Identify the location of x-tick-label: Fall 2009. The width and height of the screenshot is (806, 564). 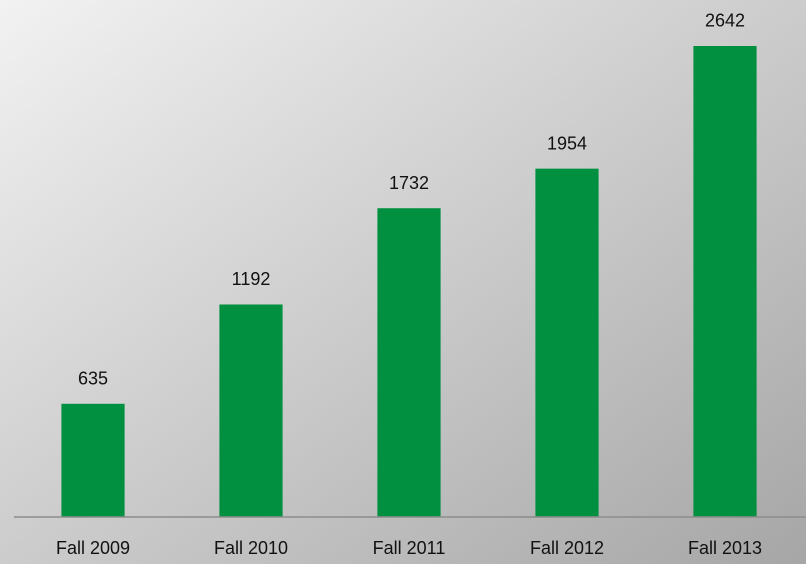
(93, 548).